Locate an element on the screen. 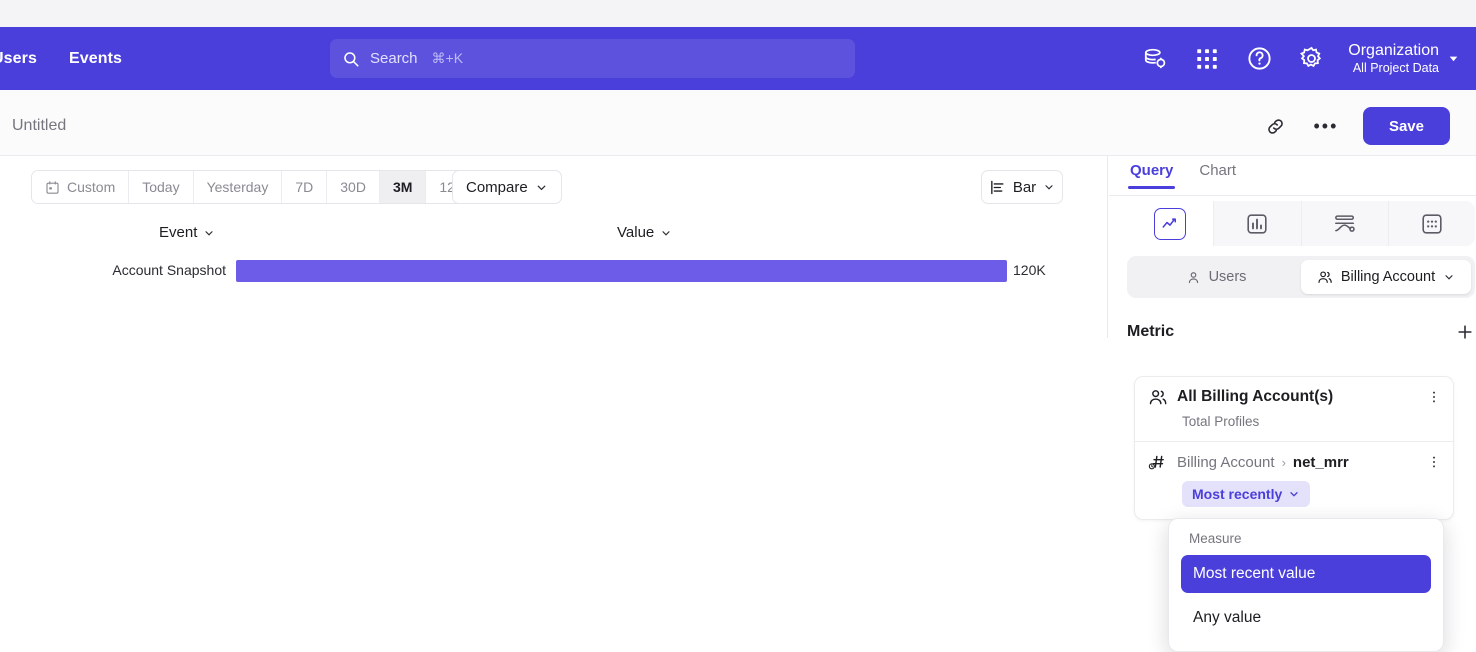  top-strip is located at coordinates (738, 13).